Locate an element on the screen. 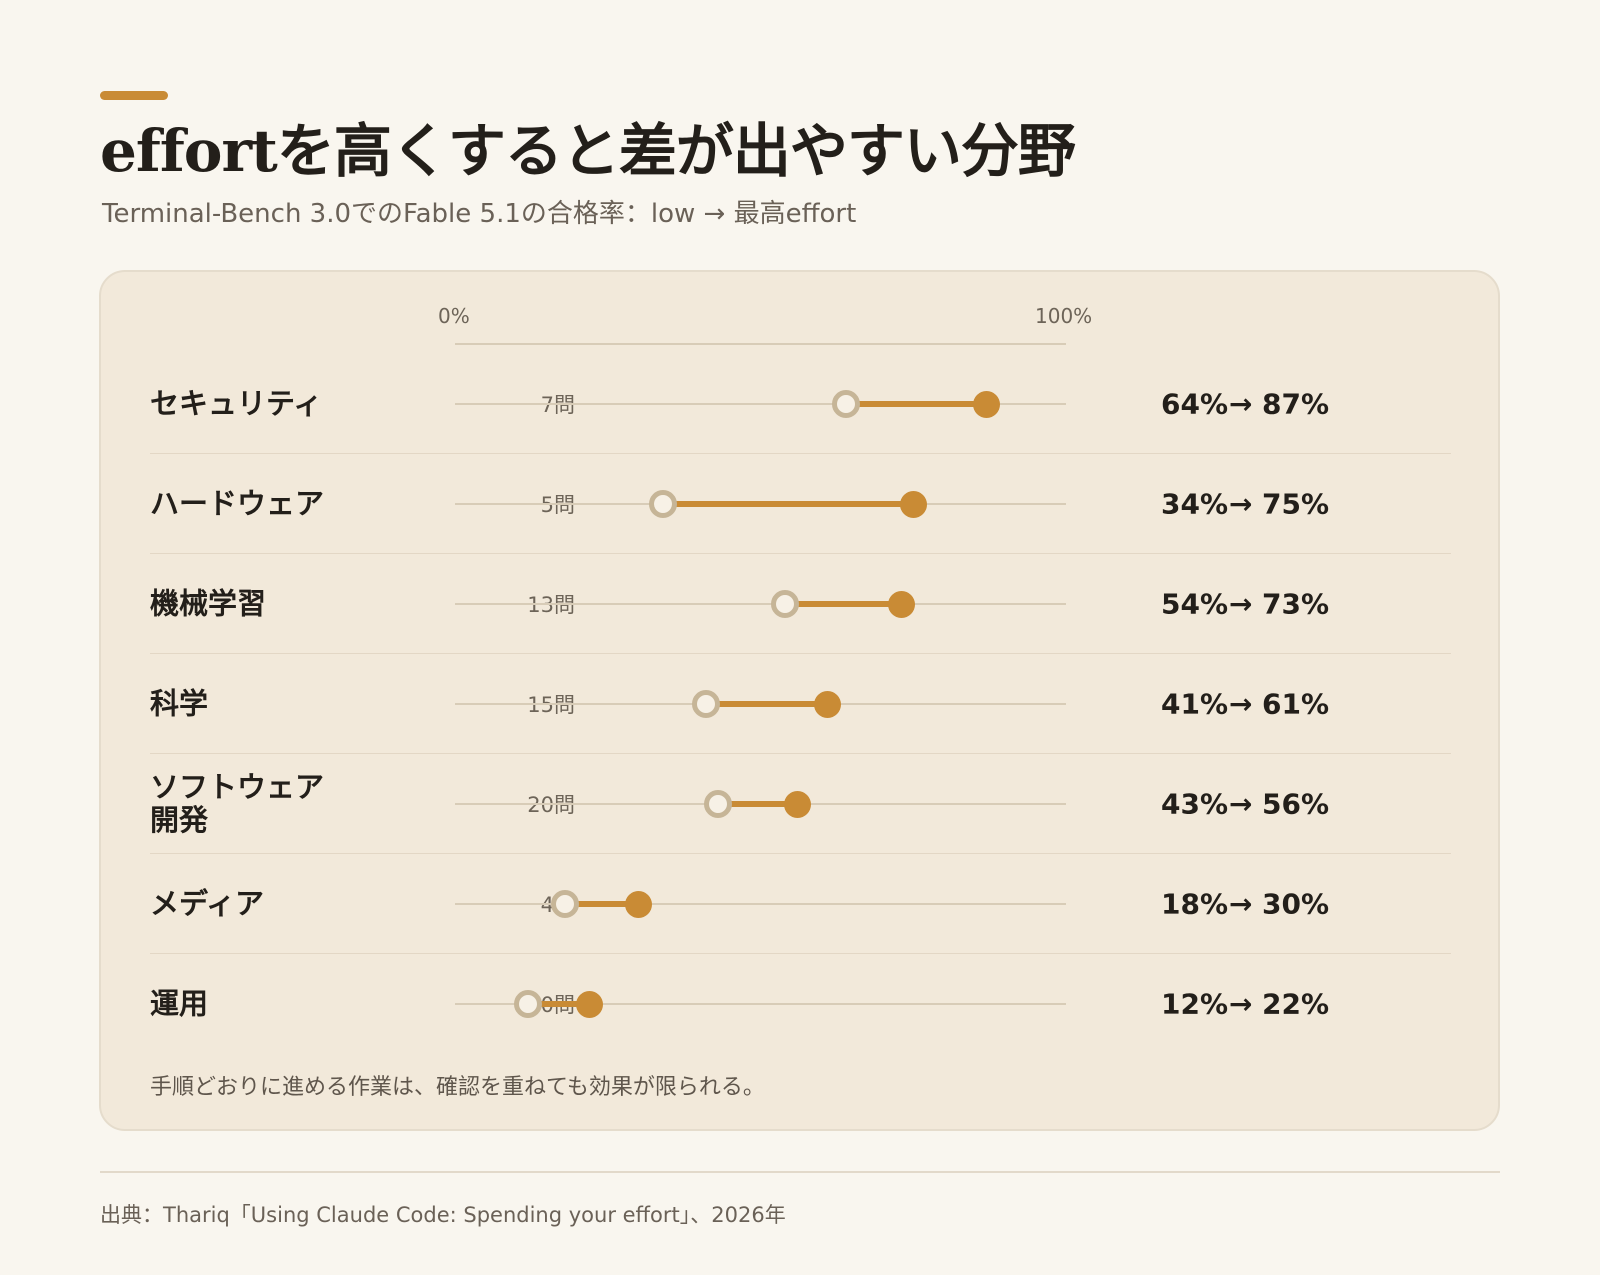  x-axis-line is located at coordinates (760, 344).